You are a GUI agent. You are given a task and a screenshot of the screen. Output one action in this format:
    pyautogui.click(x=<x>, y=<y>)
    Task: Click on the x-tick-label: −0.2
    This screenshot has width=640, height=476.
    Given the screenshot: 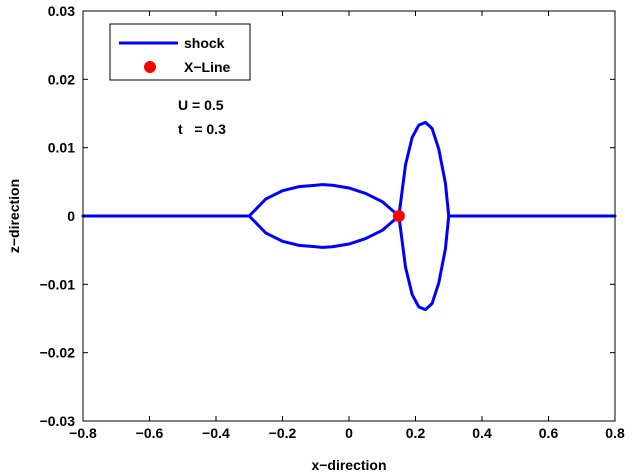 What is the action you would take?
    pyautogui.click(x=283, y=433)
    